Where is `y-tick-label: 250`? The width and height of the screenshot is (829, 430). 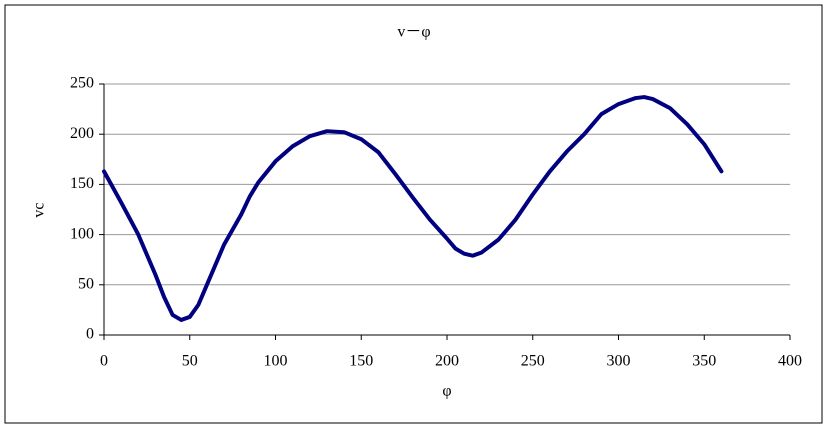
y-tick-label: 250 is located at coordinates (82, 83).